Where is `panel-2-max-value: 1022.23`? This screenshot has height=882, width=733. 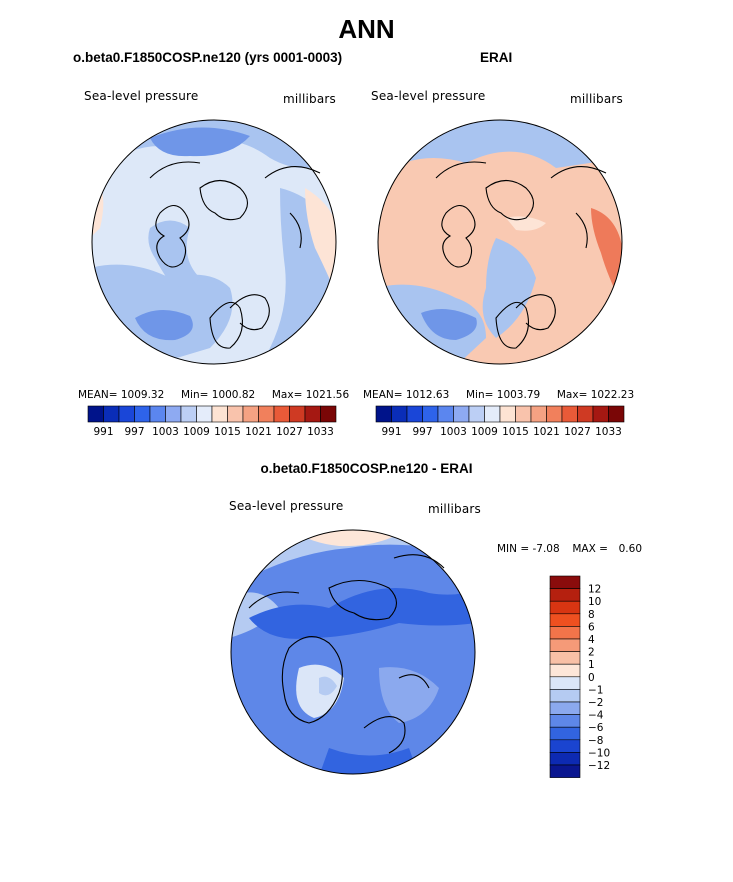 panel-2-max-value: 1022.23 is located at coordinates (612, 395).